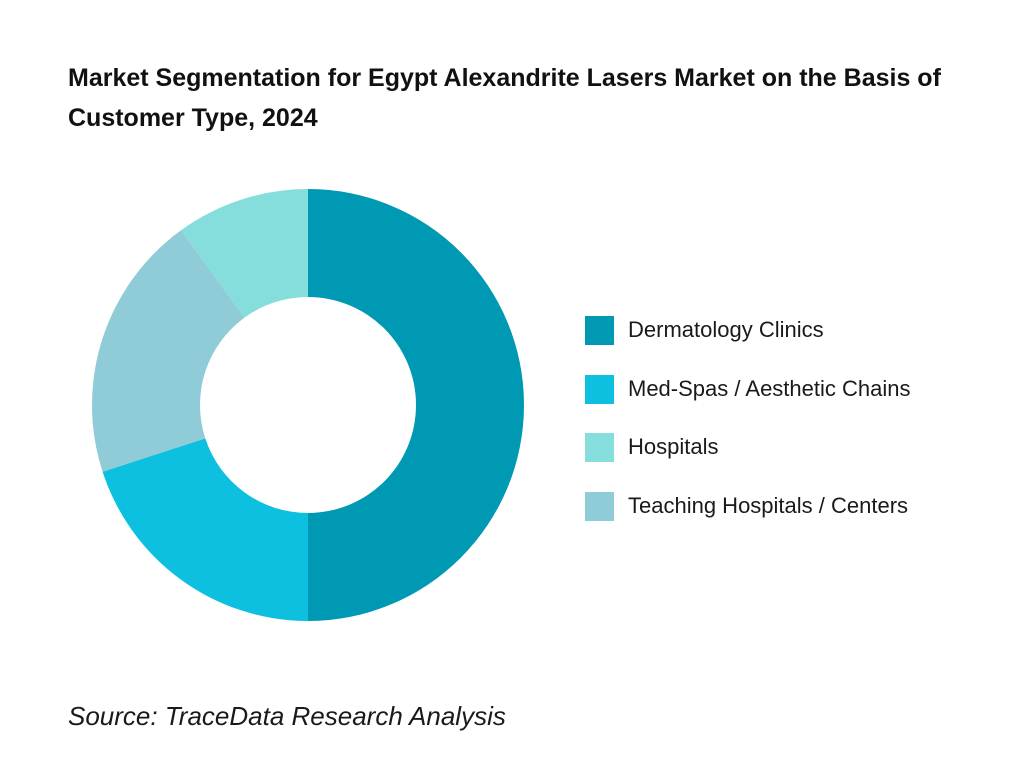 This screenshot has height=768, width=1024. What do you see at coordinates (747, 459) in the screenshot?
I see `legend-item: Hospitals` at bounding box center [747, 459].